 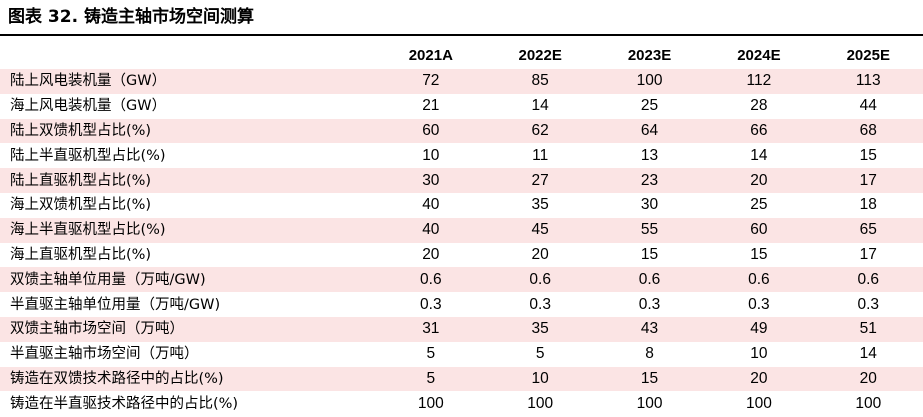 What do you see at coordinates (431, 329) in the screenshot?
I see `table-cell: 31` at bounding box center [431, 329].